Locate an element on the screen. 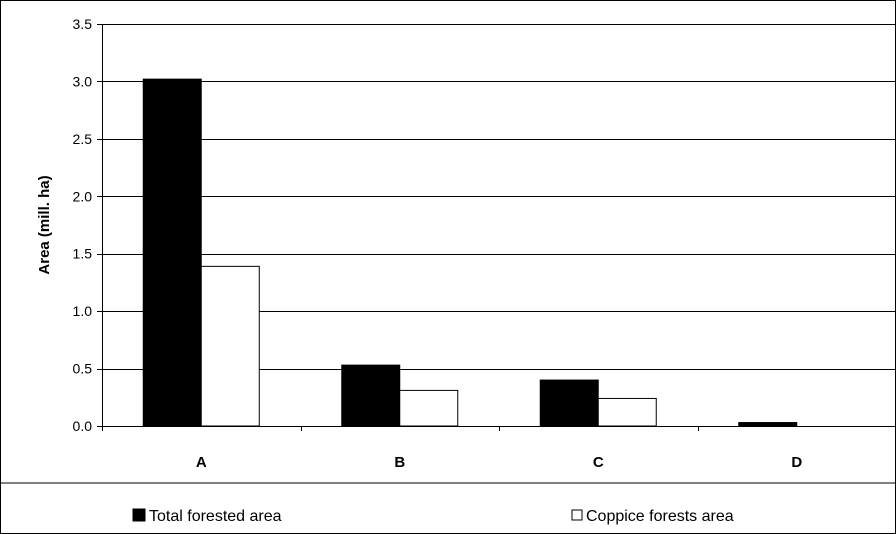 The width and height of the screenshot is (896, 534). x-tick-label: B is located at coordinates (399, 462).